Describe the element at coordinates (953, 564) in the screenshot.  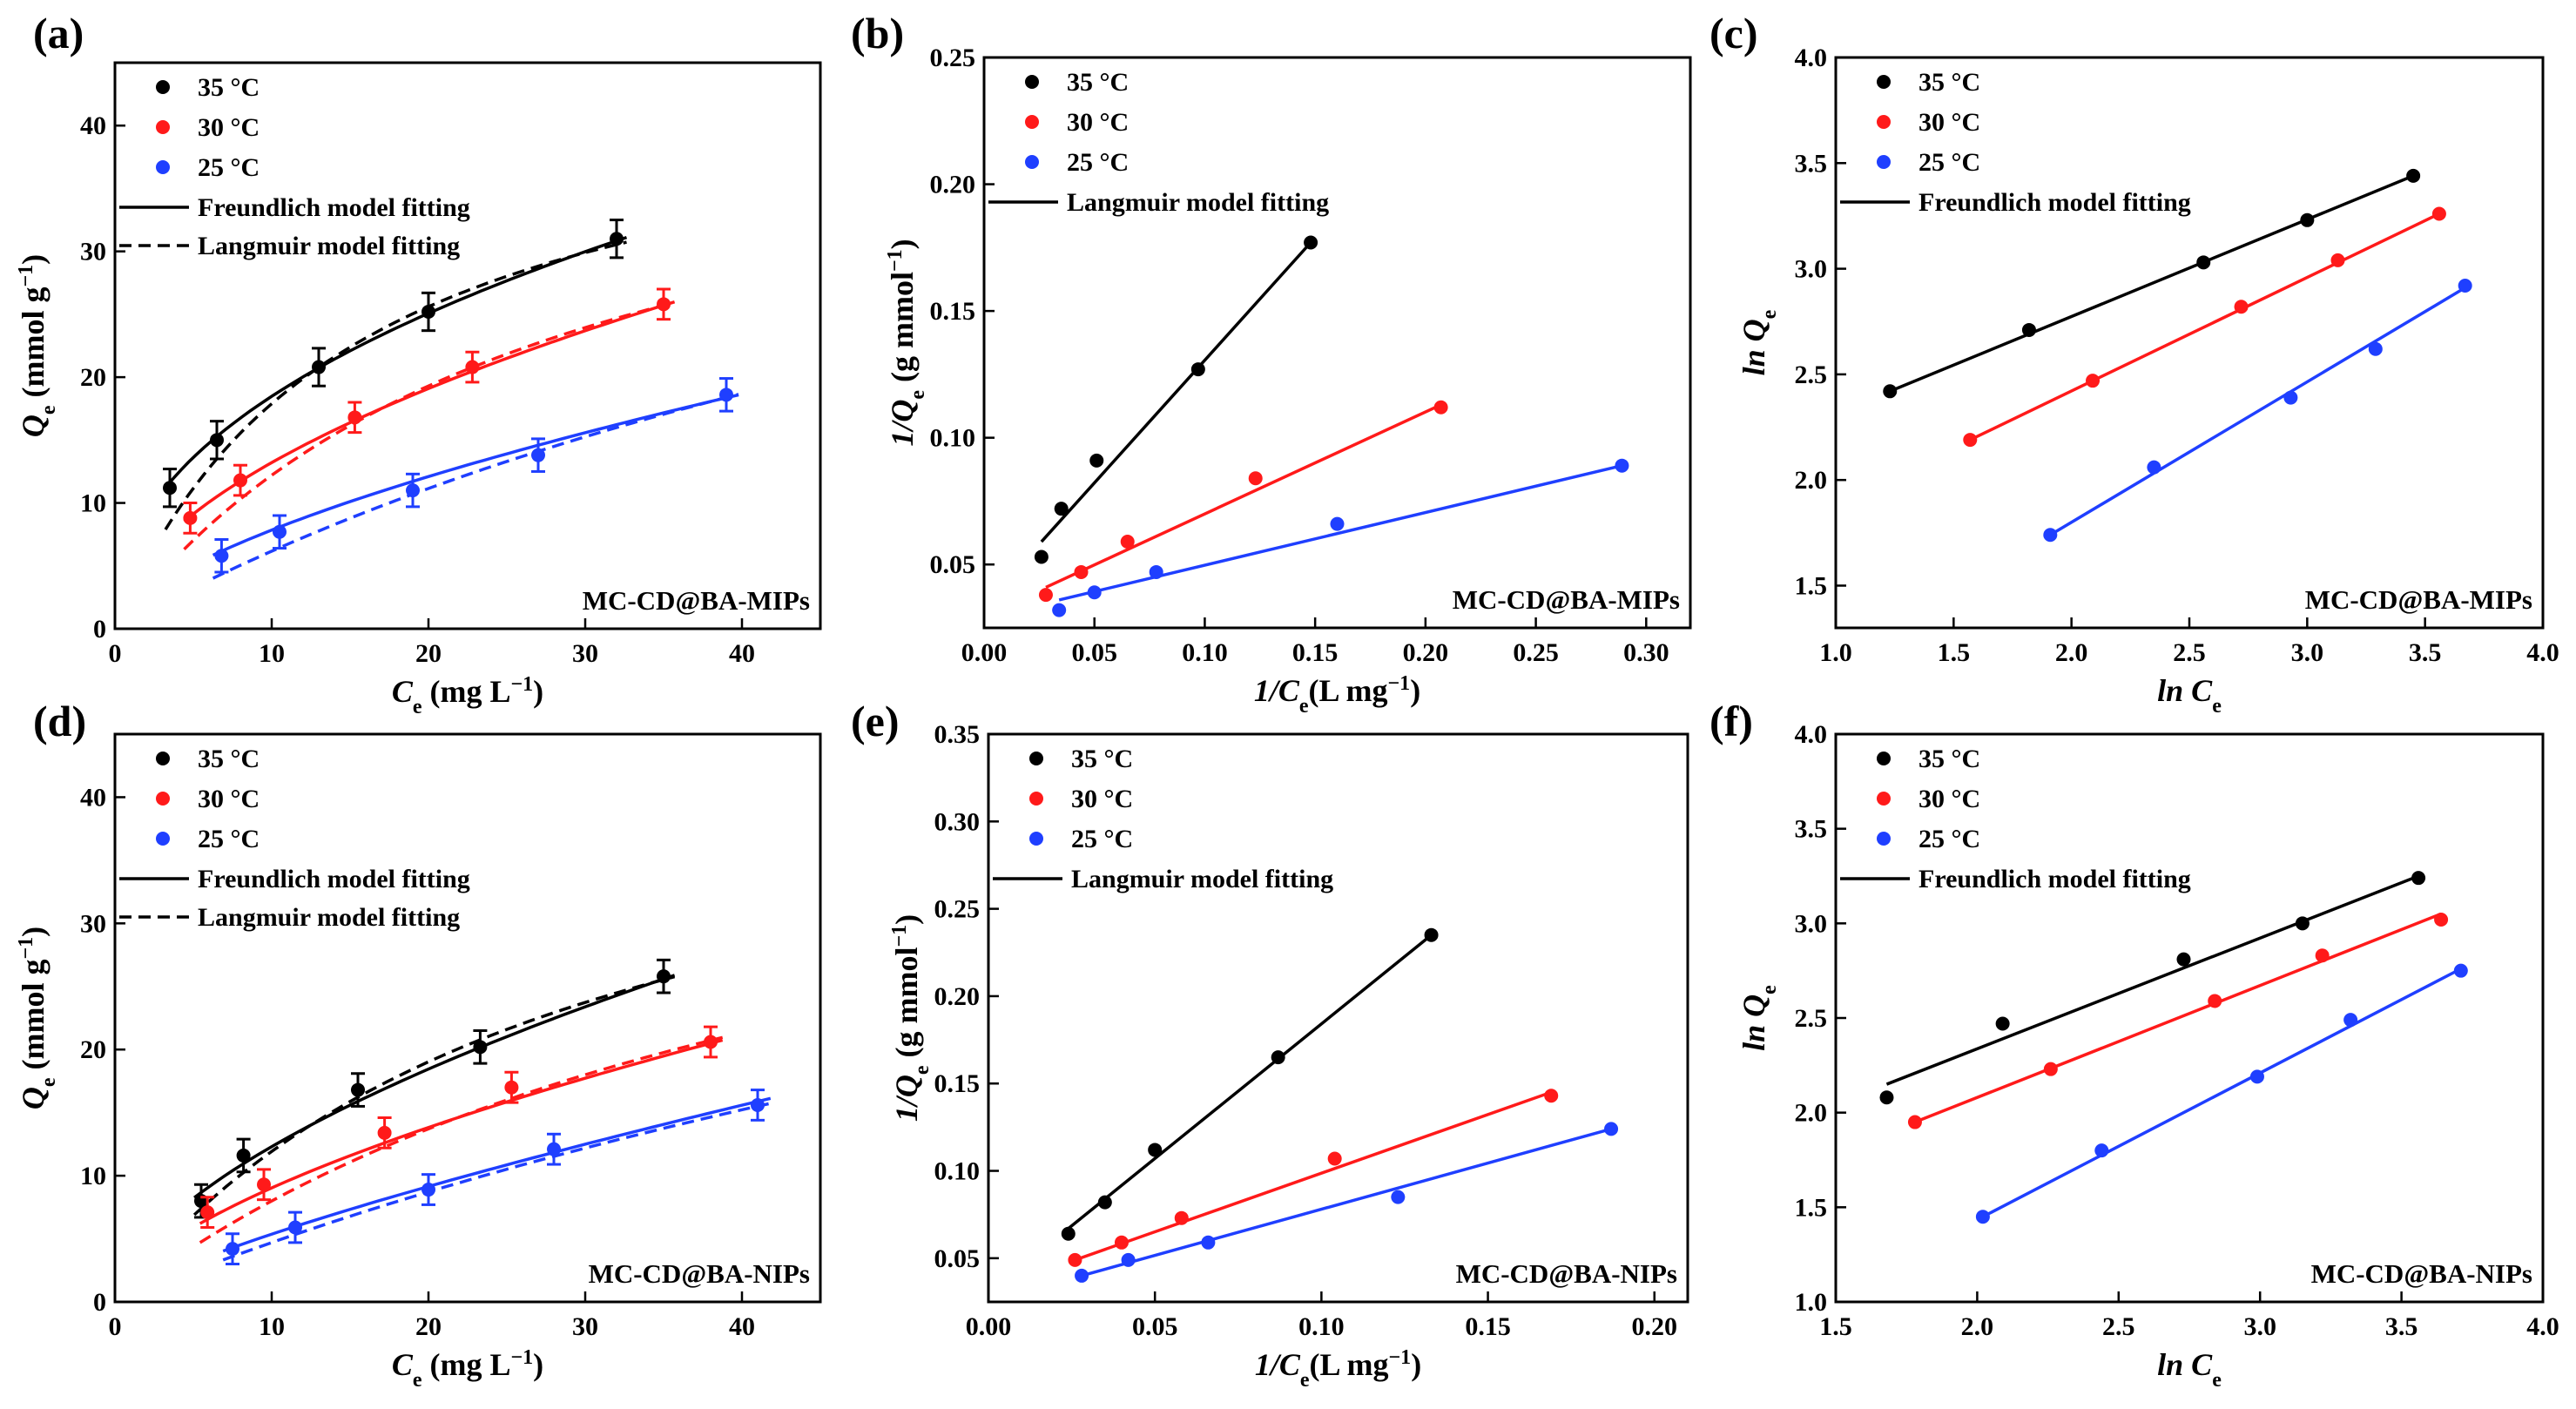
I see `y-tick-label: 0.05` at that location.